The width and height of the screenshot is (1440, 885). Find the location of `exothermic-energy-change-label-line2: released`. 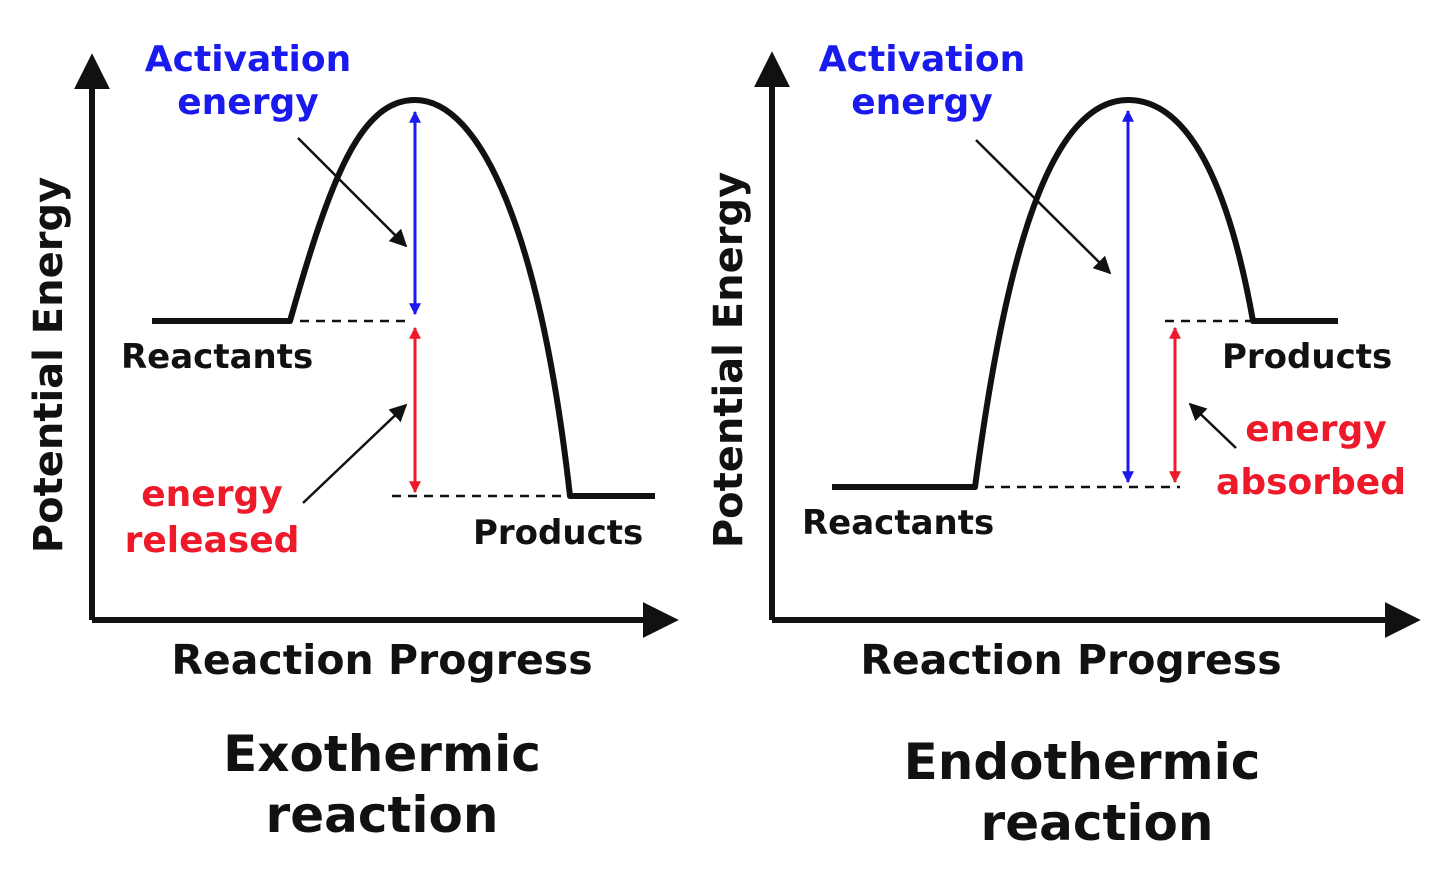

exothermic-energy-change-label-line2: released is located at coordinates (212, 540).